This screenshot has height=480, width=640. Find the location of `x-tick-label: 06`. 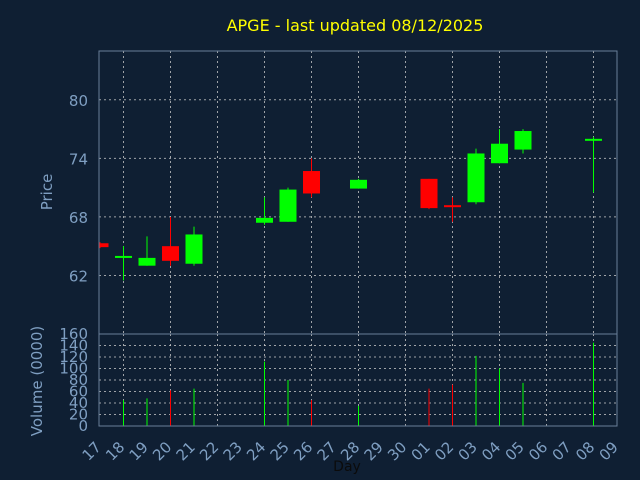

x-tick-label: 06 is located at coordinates (538, 451).